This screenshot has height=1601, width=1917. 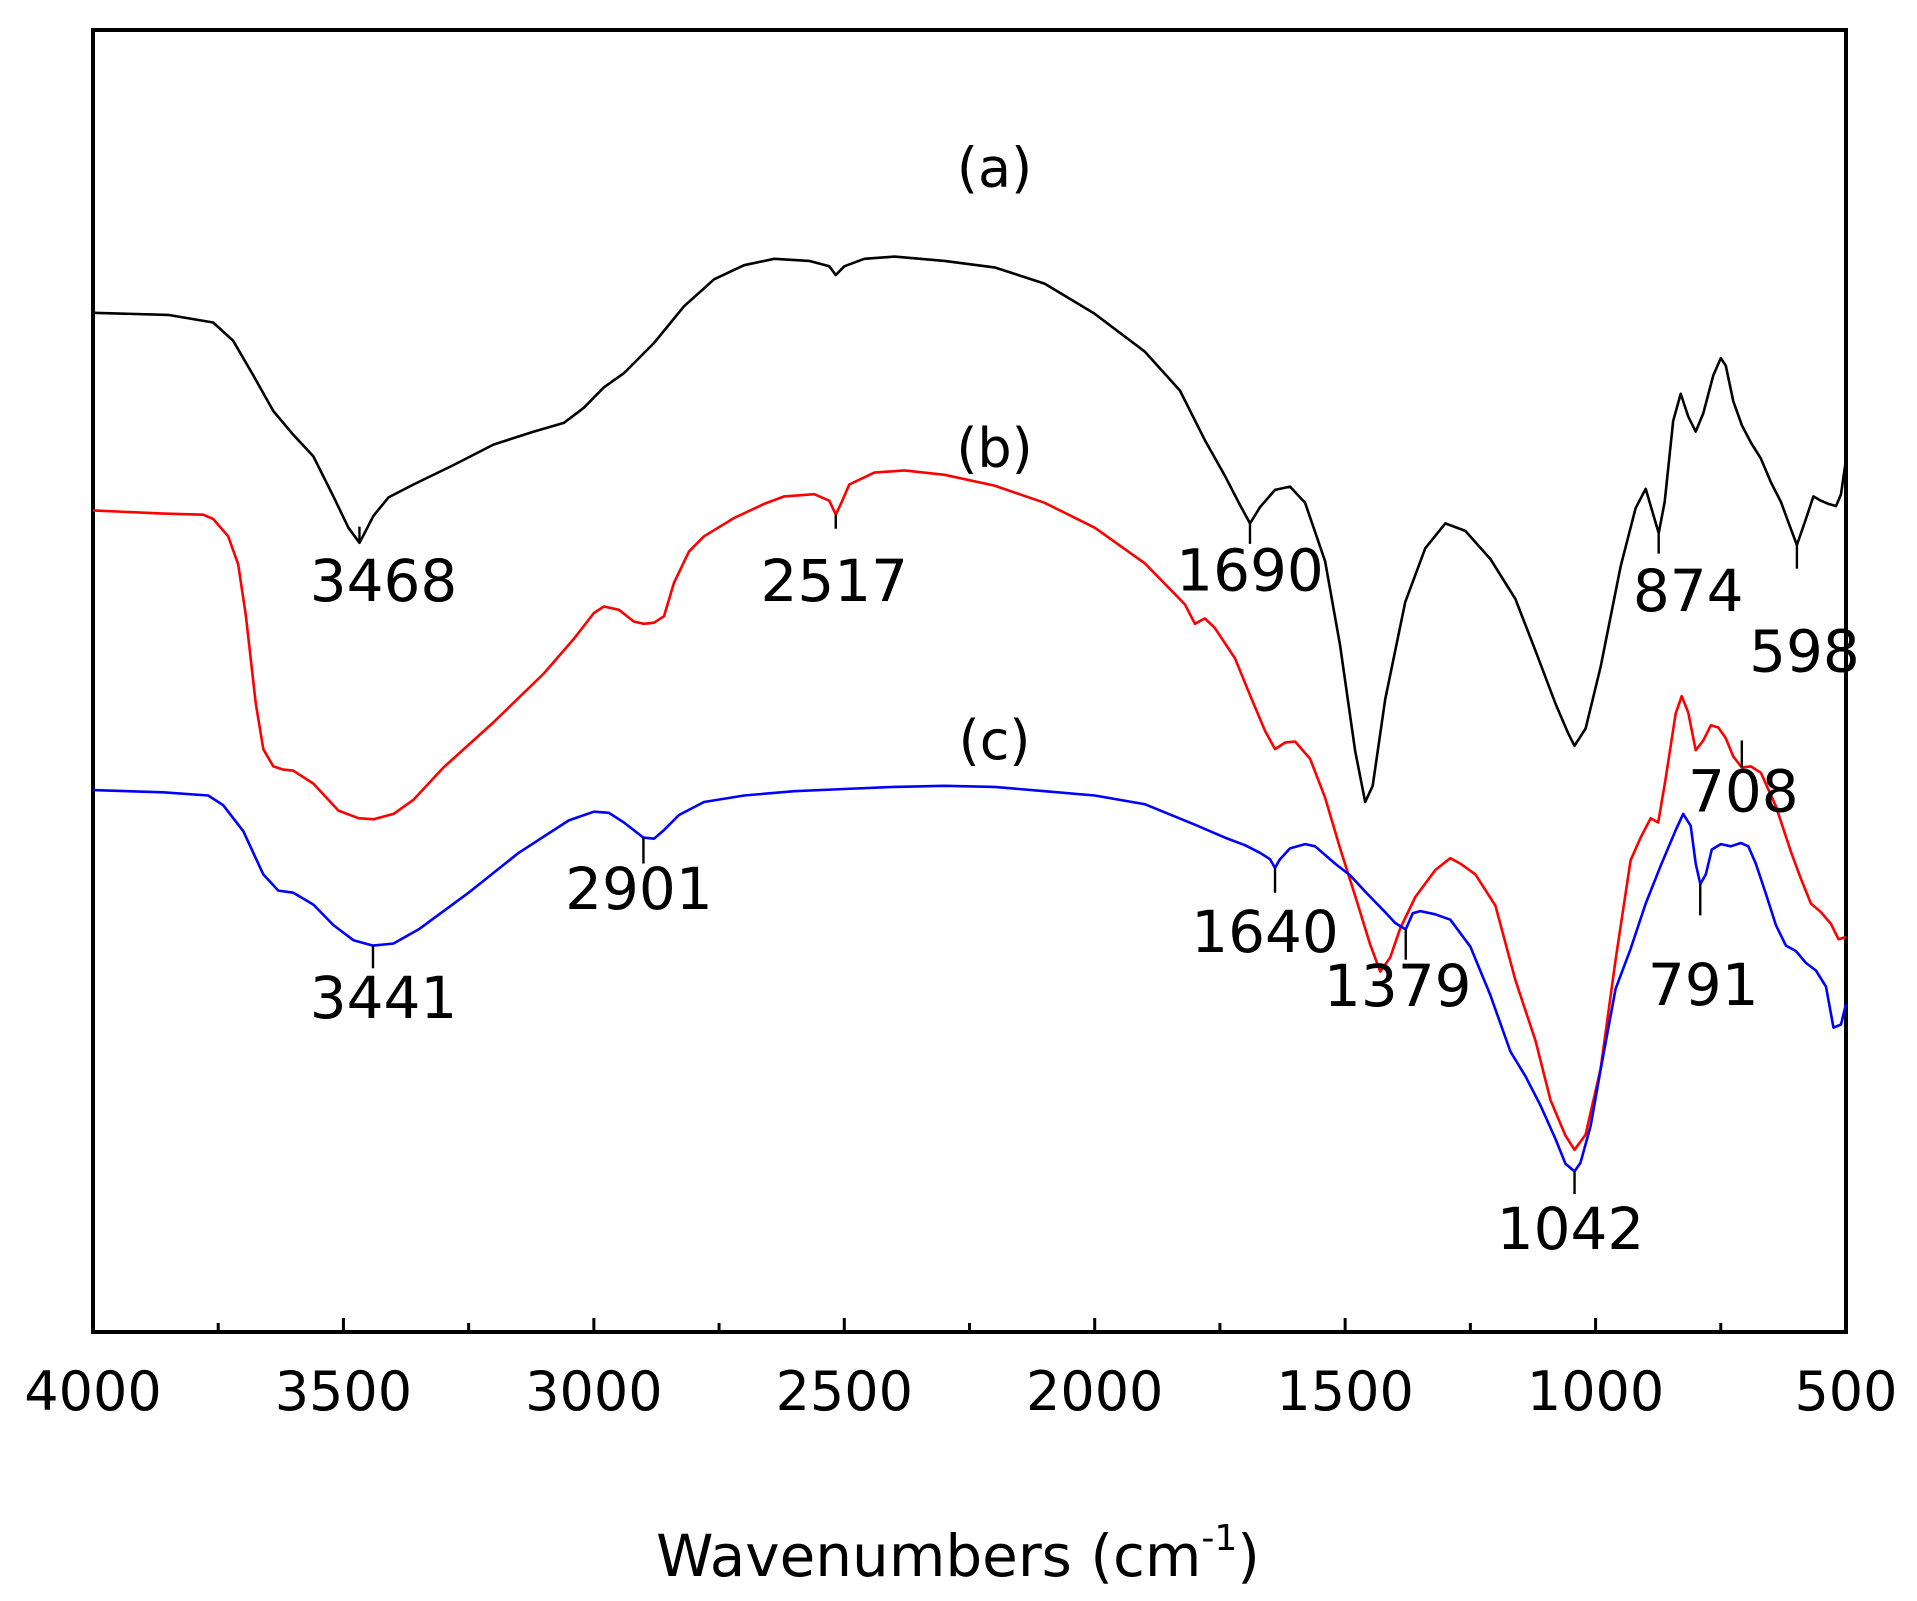 What do you see at coordinates (639, 889) in the screenshot?
I see `peak-label-2901: 2901` at bounding box center [639, 889].